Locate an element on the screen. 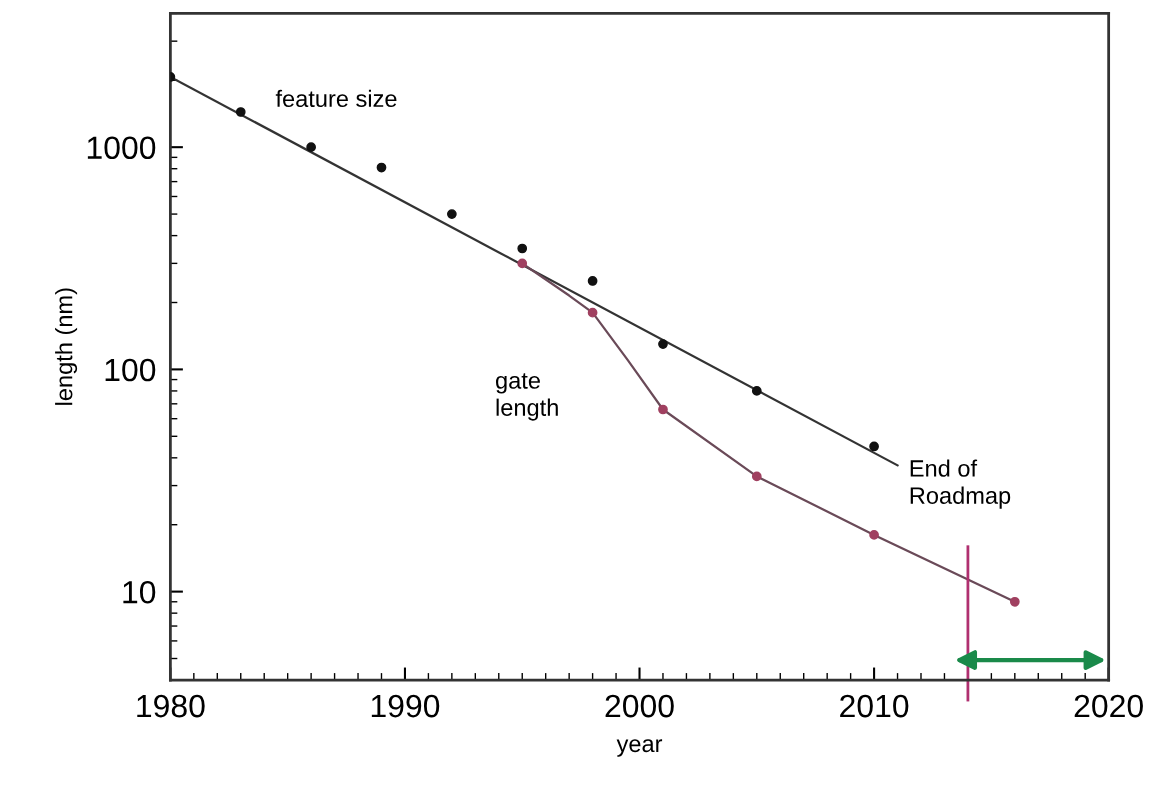 This screenshot has height=788, width=1167. x-tick-label: 1990 is located at coordinates (405, 706).